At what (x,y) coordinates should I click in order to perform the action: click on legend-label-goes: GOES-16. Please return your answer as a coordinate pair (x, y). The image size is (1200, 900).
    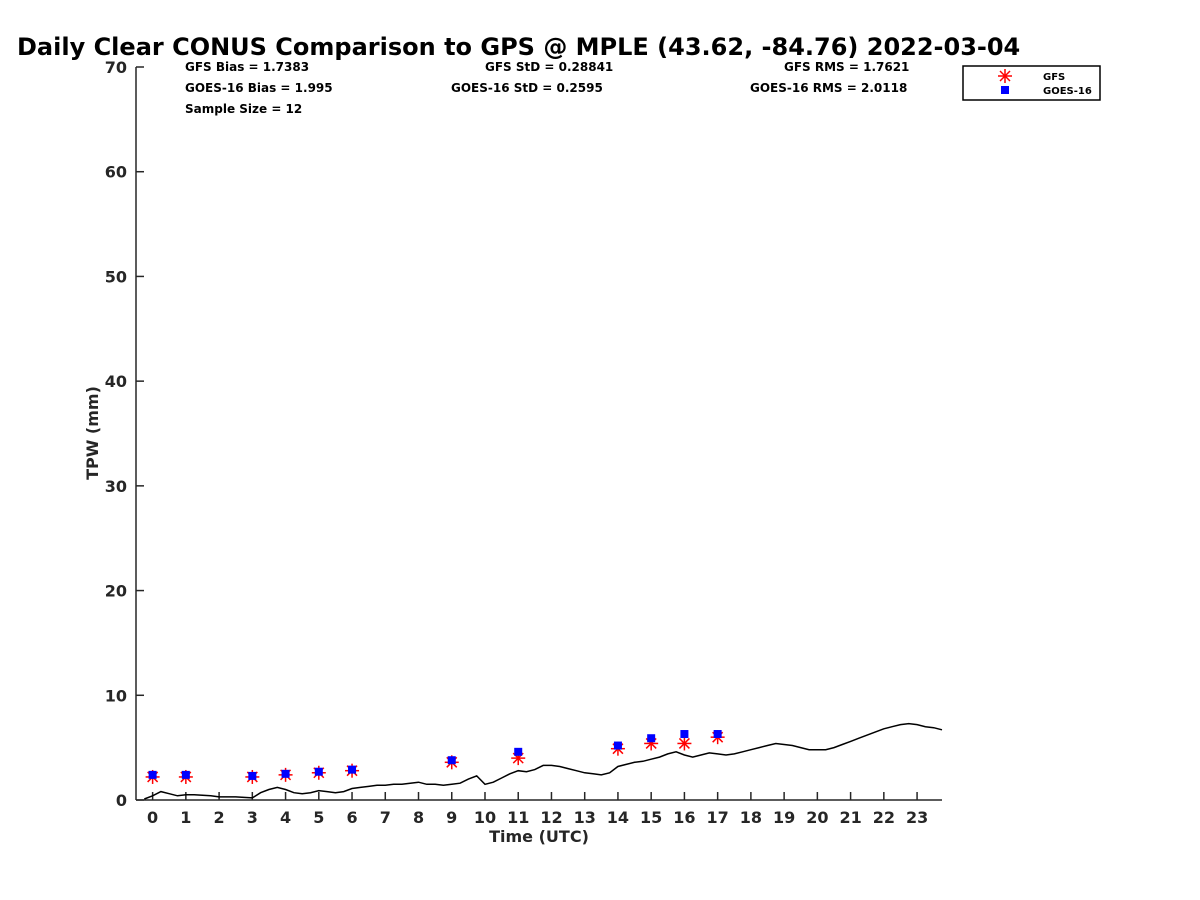
    Looking at the image, I should click on (1067, 91).